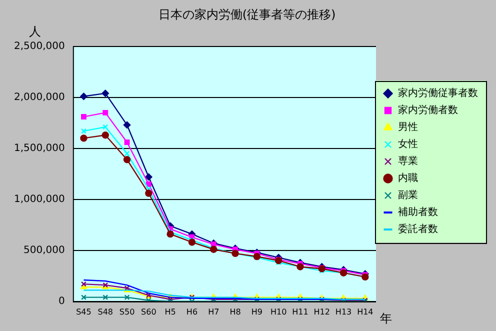 The width and height of the screenshot is (496, 331). What do you see at coordinates (44, 250) in the screenshot?
I see `y-tick-label: 500,000` at bounding box center [44, 250].